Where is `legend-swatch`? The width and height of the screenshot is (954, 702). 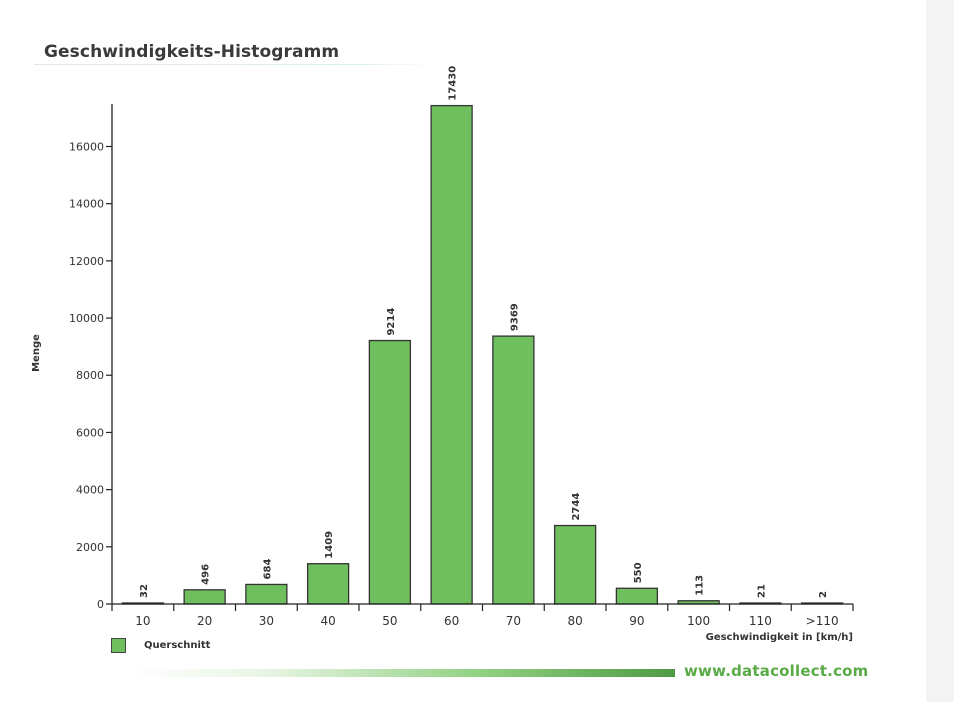 legend-swatch is located at coordinates (118, 645).